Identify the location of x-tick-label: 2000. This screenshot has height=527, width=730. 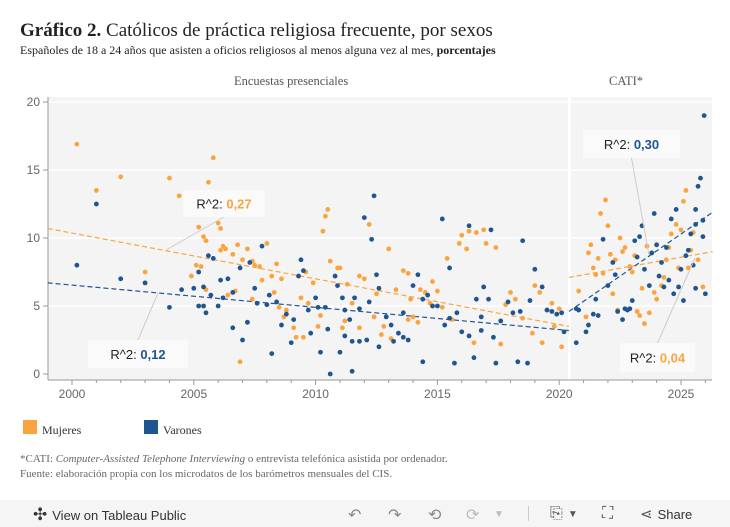
(72, 393).